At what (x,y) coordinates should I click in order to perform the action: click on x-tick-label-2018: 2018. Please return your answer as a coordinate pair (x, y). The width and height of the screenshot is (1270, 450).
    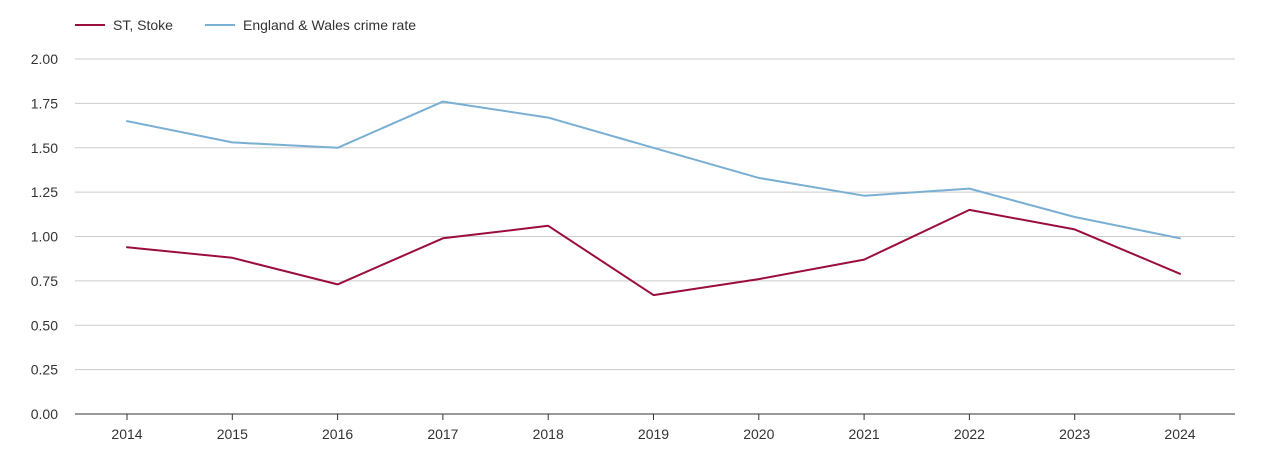
    Looking at the image, I should click on (548, 434).